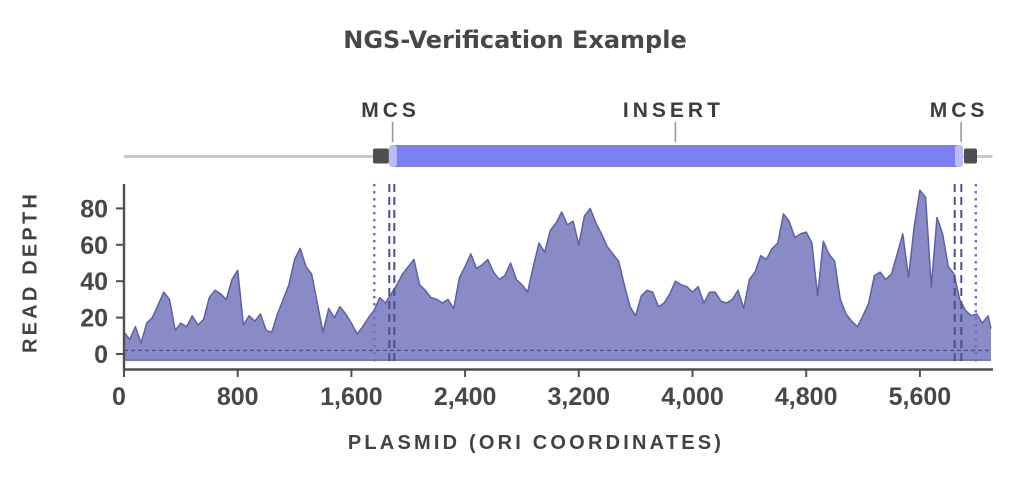 Image resolution: width=1030 pixels, height=501 pixels. Describe the element at coordinates (515, 40) in the screenshot. I see `chart-title: NGS-Verification Example` at that location.